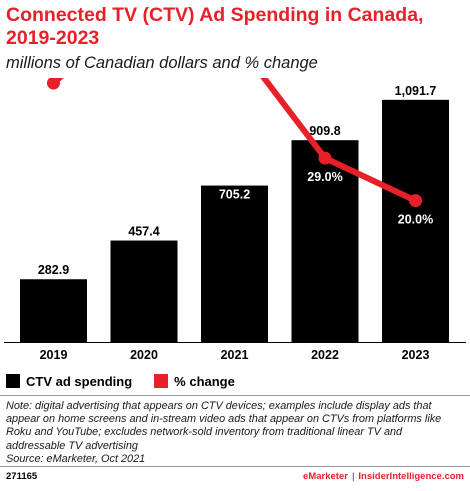  I want to click on line-point-2023, so click(415, 201).